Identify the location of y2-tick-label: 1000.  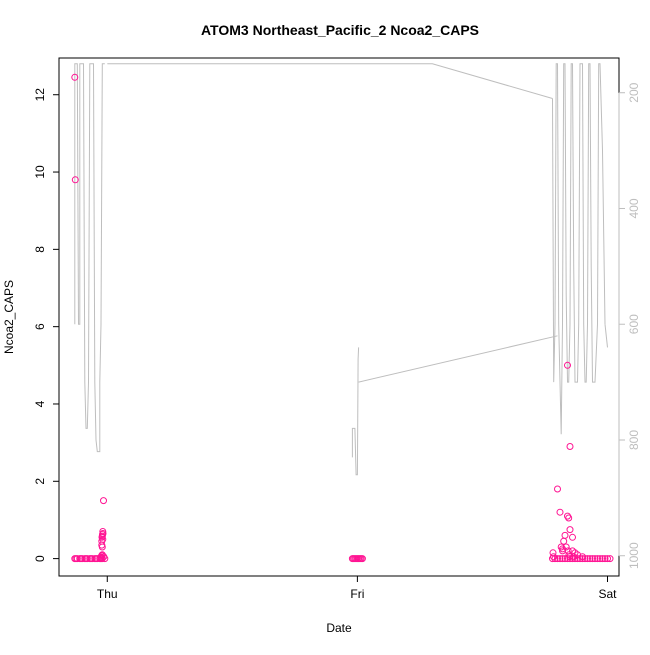
(634, 555).